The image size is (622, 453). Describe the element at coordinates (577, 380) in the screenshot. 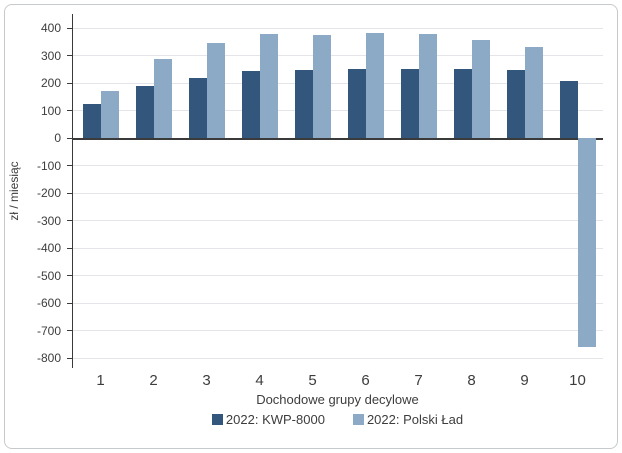

I see `x-tick-label-decile-10: 10` at that location.